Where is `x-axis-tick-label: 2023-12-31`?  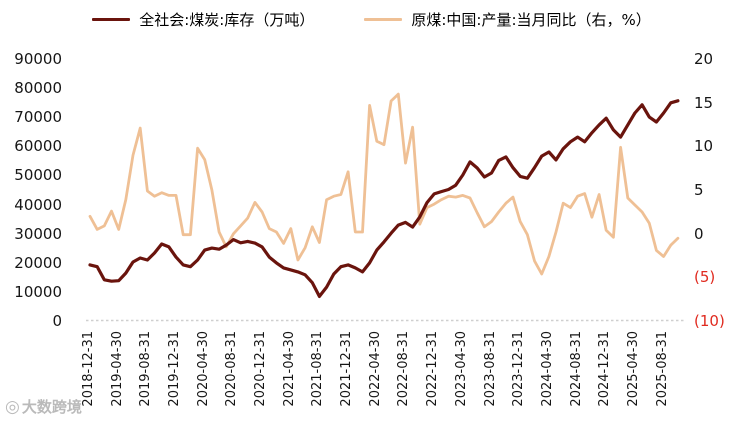
x-axis-tick-label: 2023-12-31 is located at coordinates (519, 369).